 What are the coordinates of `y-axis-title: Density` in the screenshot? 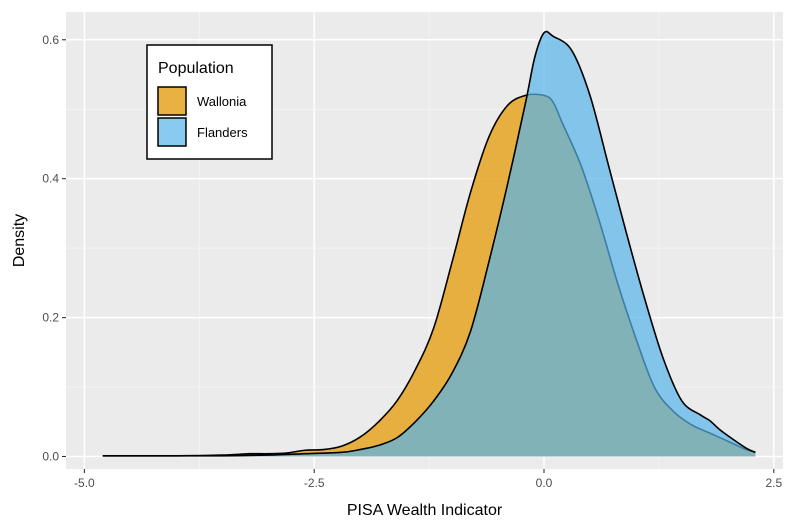 It's located at (19, 240).